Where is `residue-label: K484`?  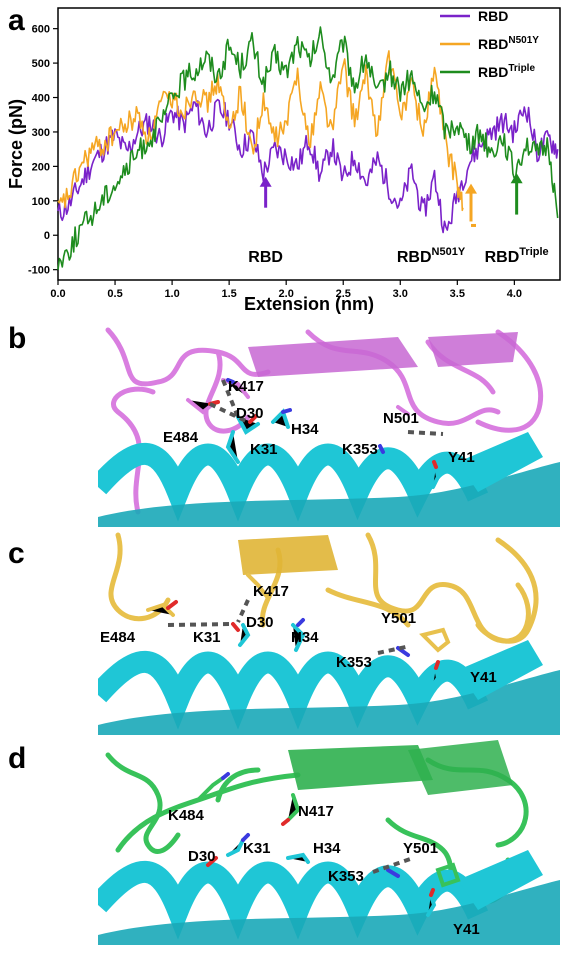
residue-label: K484 is located at coordinates (186, 815).